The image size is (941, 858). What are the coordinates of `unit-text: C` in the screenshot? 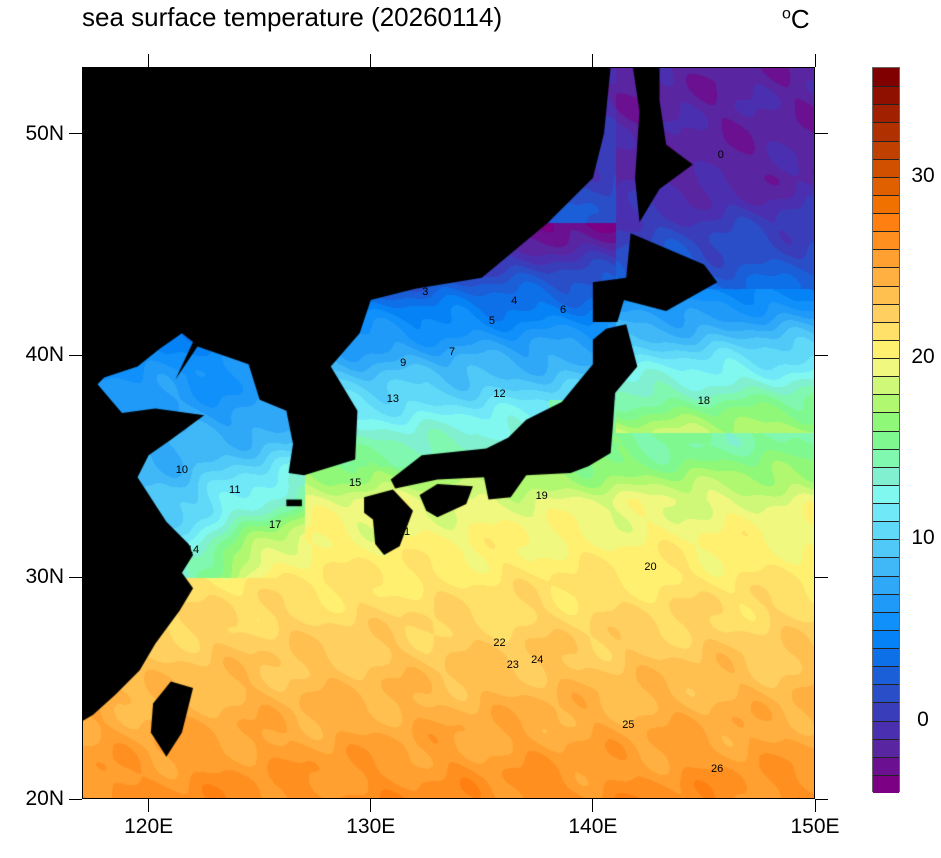 It's located at (800, 19).